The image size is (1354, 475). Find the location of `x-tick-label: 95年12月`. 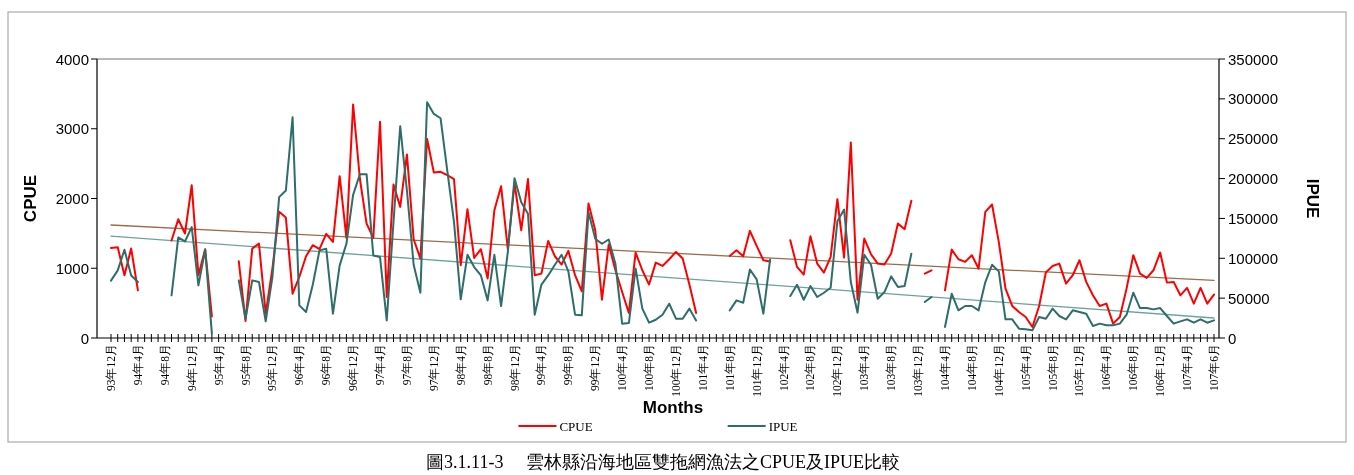

x-tick-label: 95年12月 is located at coordinates (272, 367).